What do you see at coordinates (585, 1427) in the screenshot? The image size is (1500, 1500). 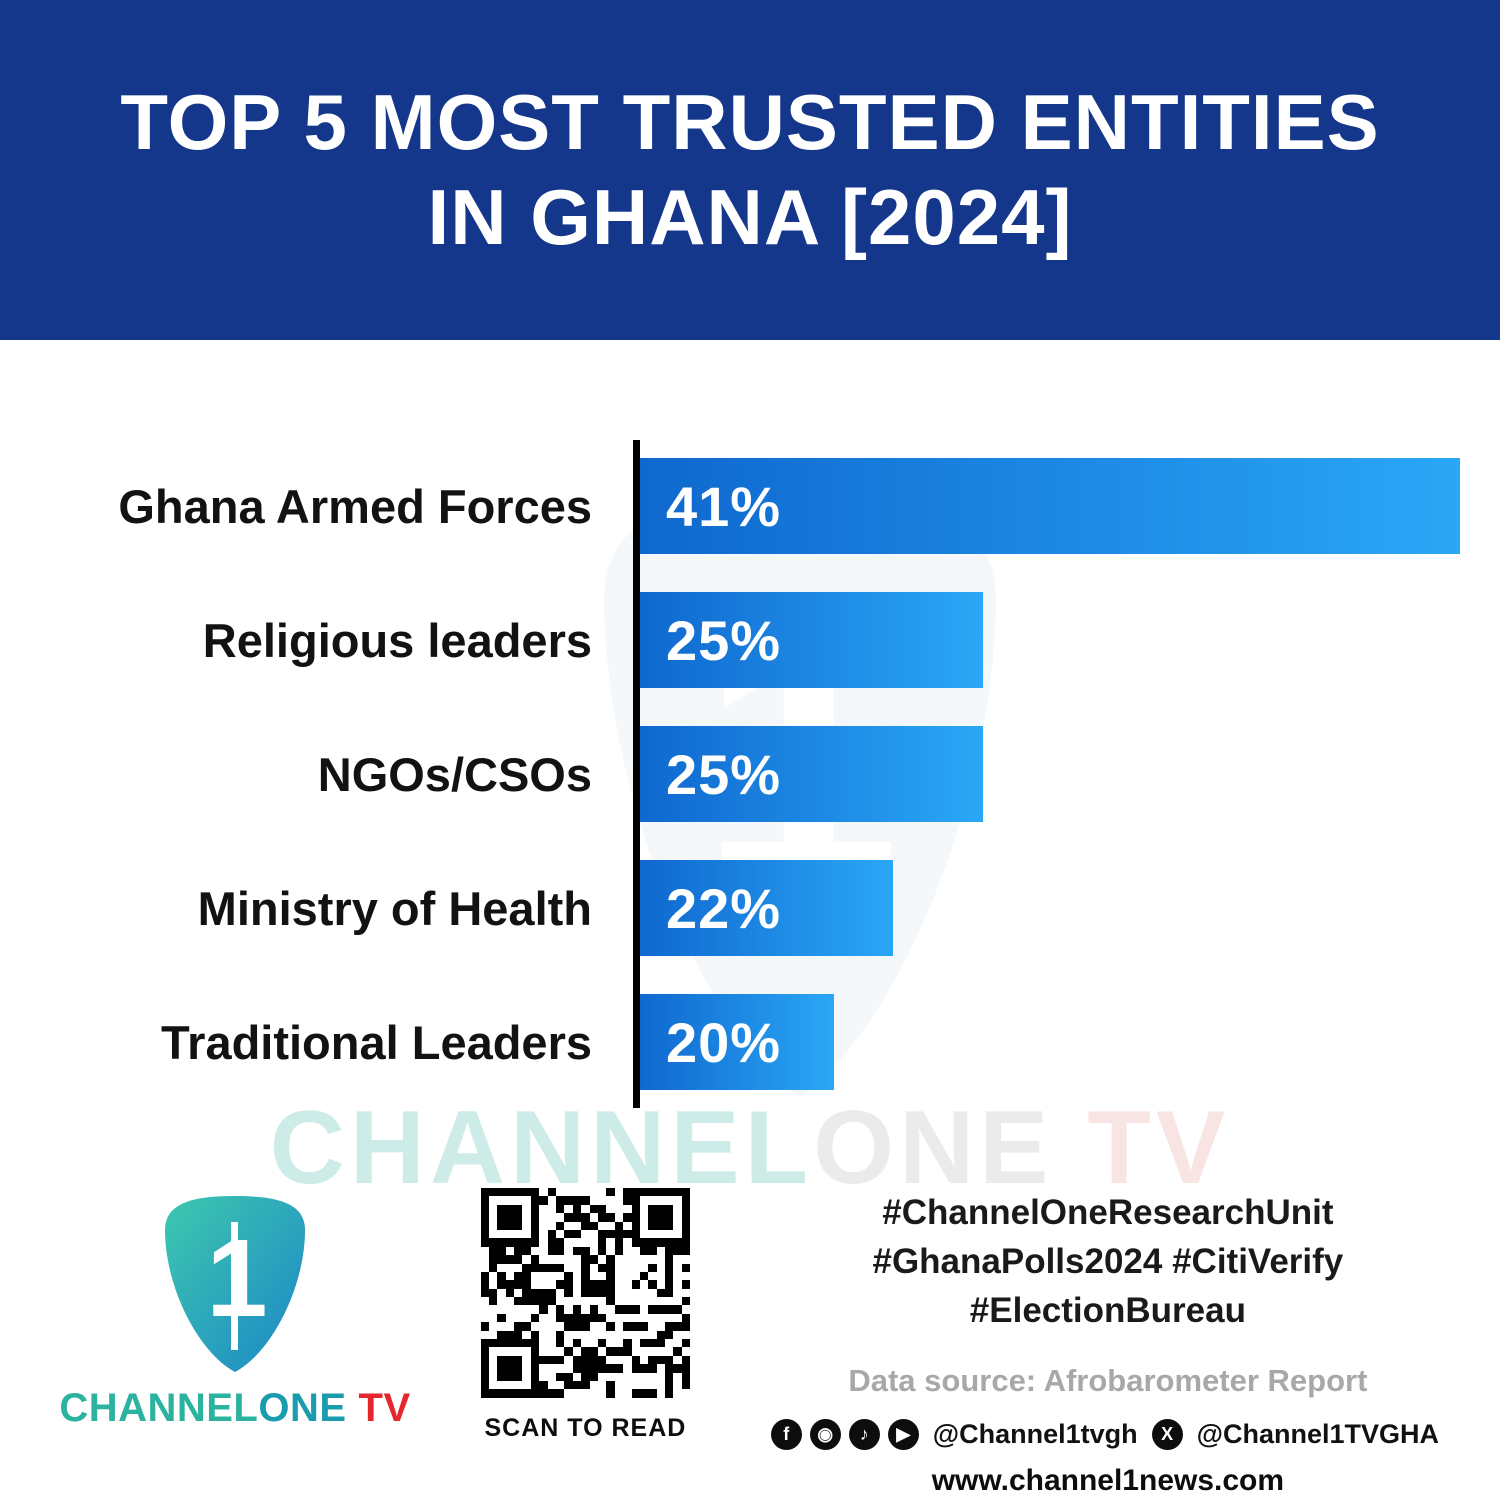 I see `qr-caption: SCAN TO READ` at bounding box center [585, 1427].